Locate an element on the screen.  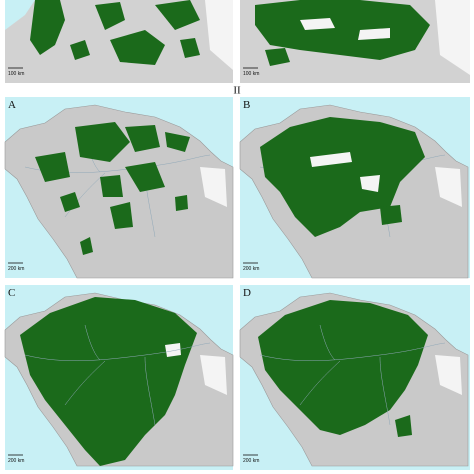
section-label: II is located at coordinates (237, 91).